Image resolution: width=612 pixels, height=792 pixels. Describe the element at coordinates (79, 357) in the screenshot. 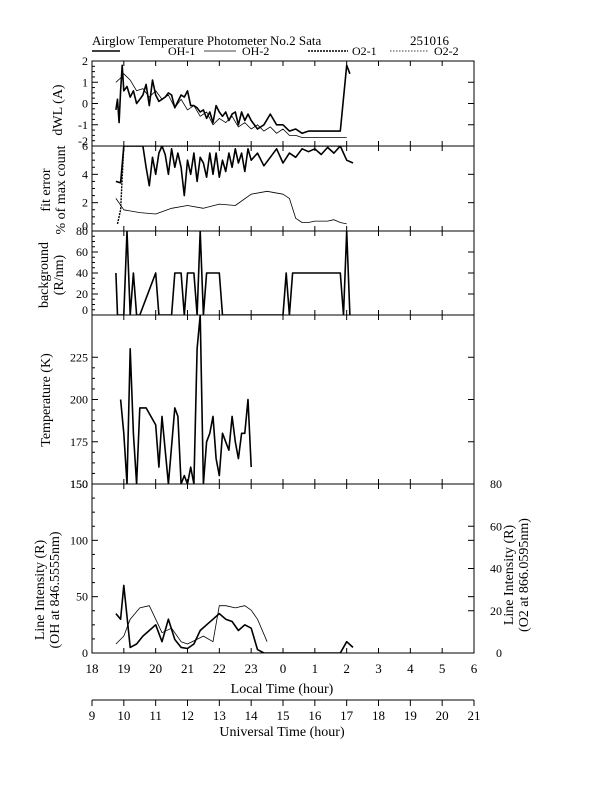

I see `y-tick-label: 225` at that location.